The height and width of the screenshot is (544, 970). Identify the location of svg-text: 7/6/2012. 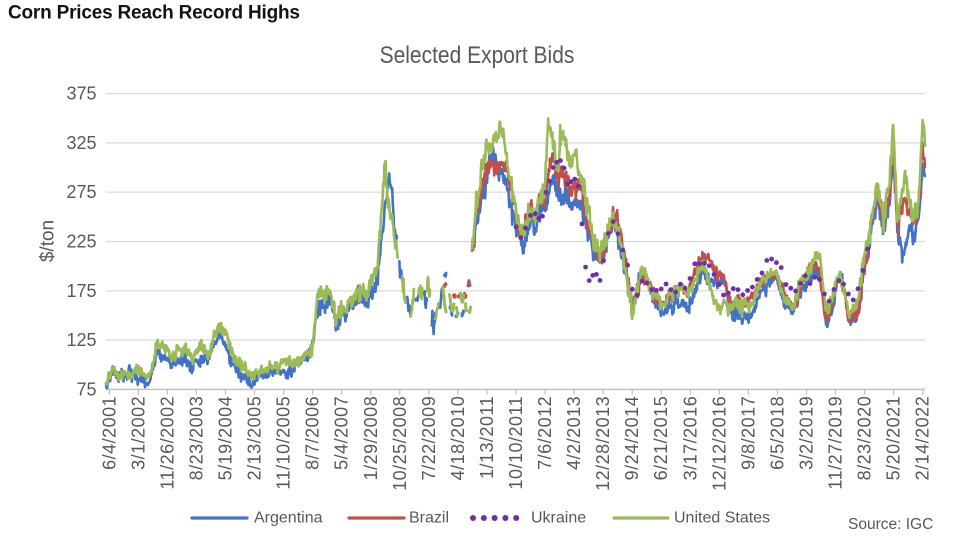
(545, 433).